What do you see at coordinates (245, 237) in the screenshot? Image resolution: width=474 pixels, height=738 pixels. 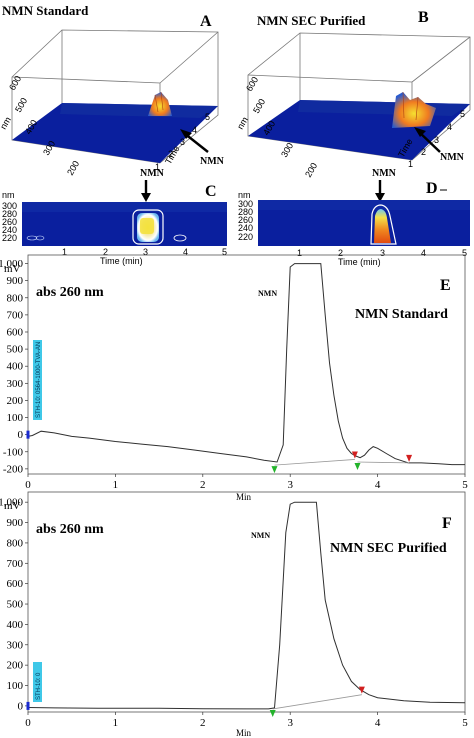 I see `panel-d-y-tick: 220` at bounding box center [245, 237].